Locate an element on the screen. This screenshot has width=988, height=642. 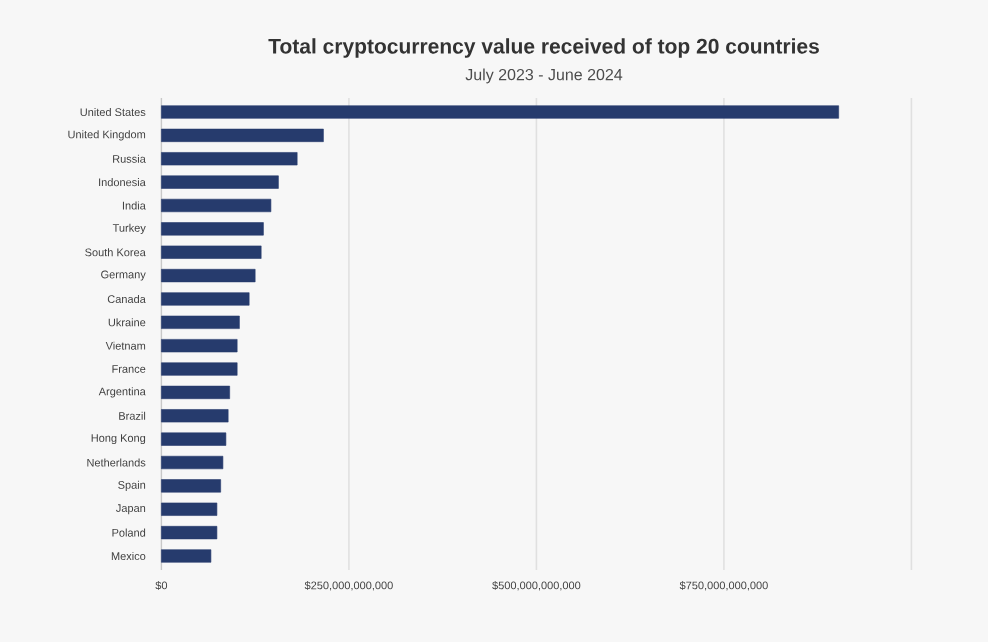
chart-title: Total cryptocurrency value received of top 20 countries is located at coordinates (543, 48).